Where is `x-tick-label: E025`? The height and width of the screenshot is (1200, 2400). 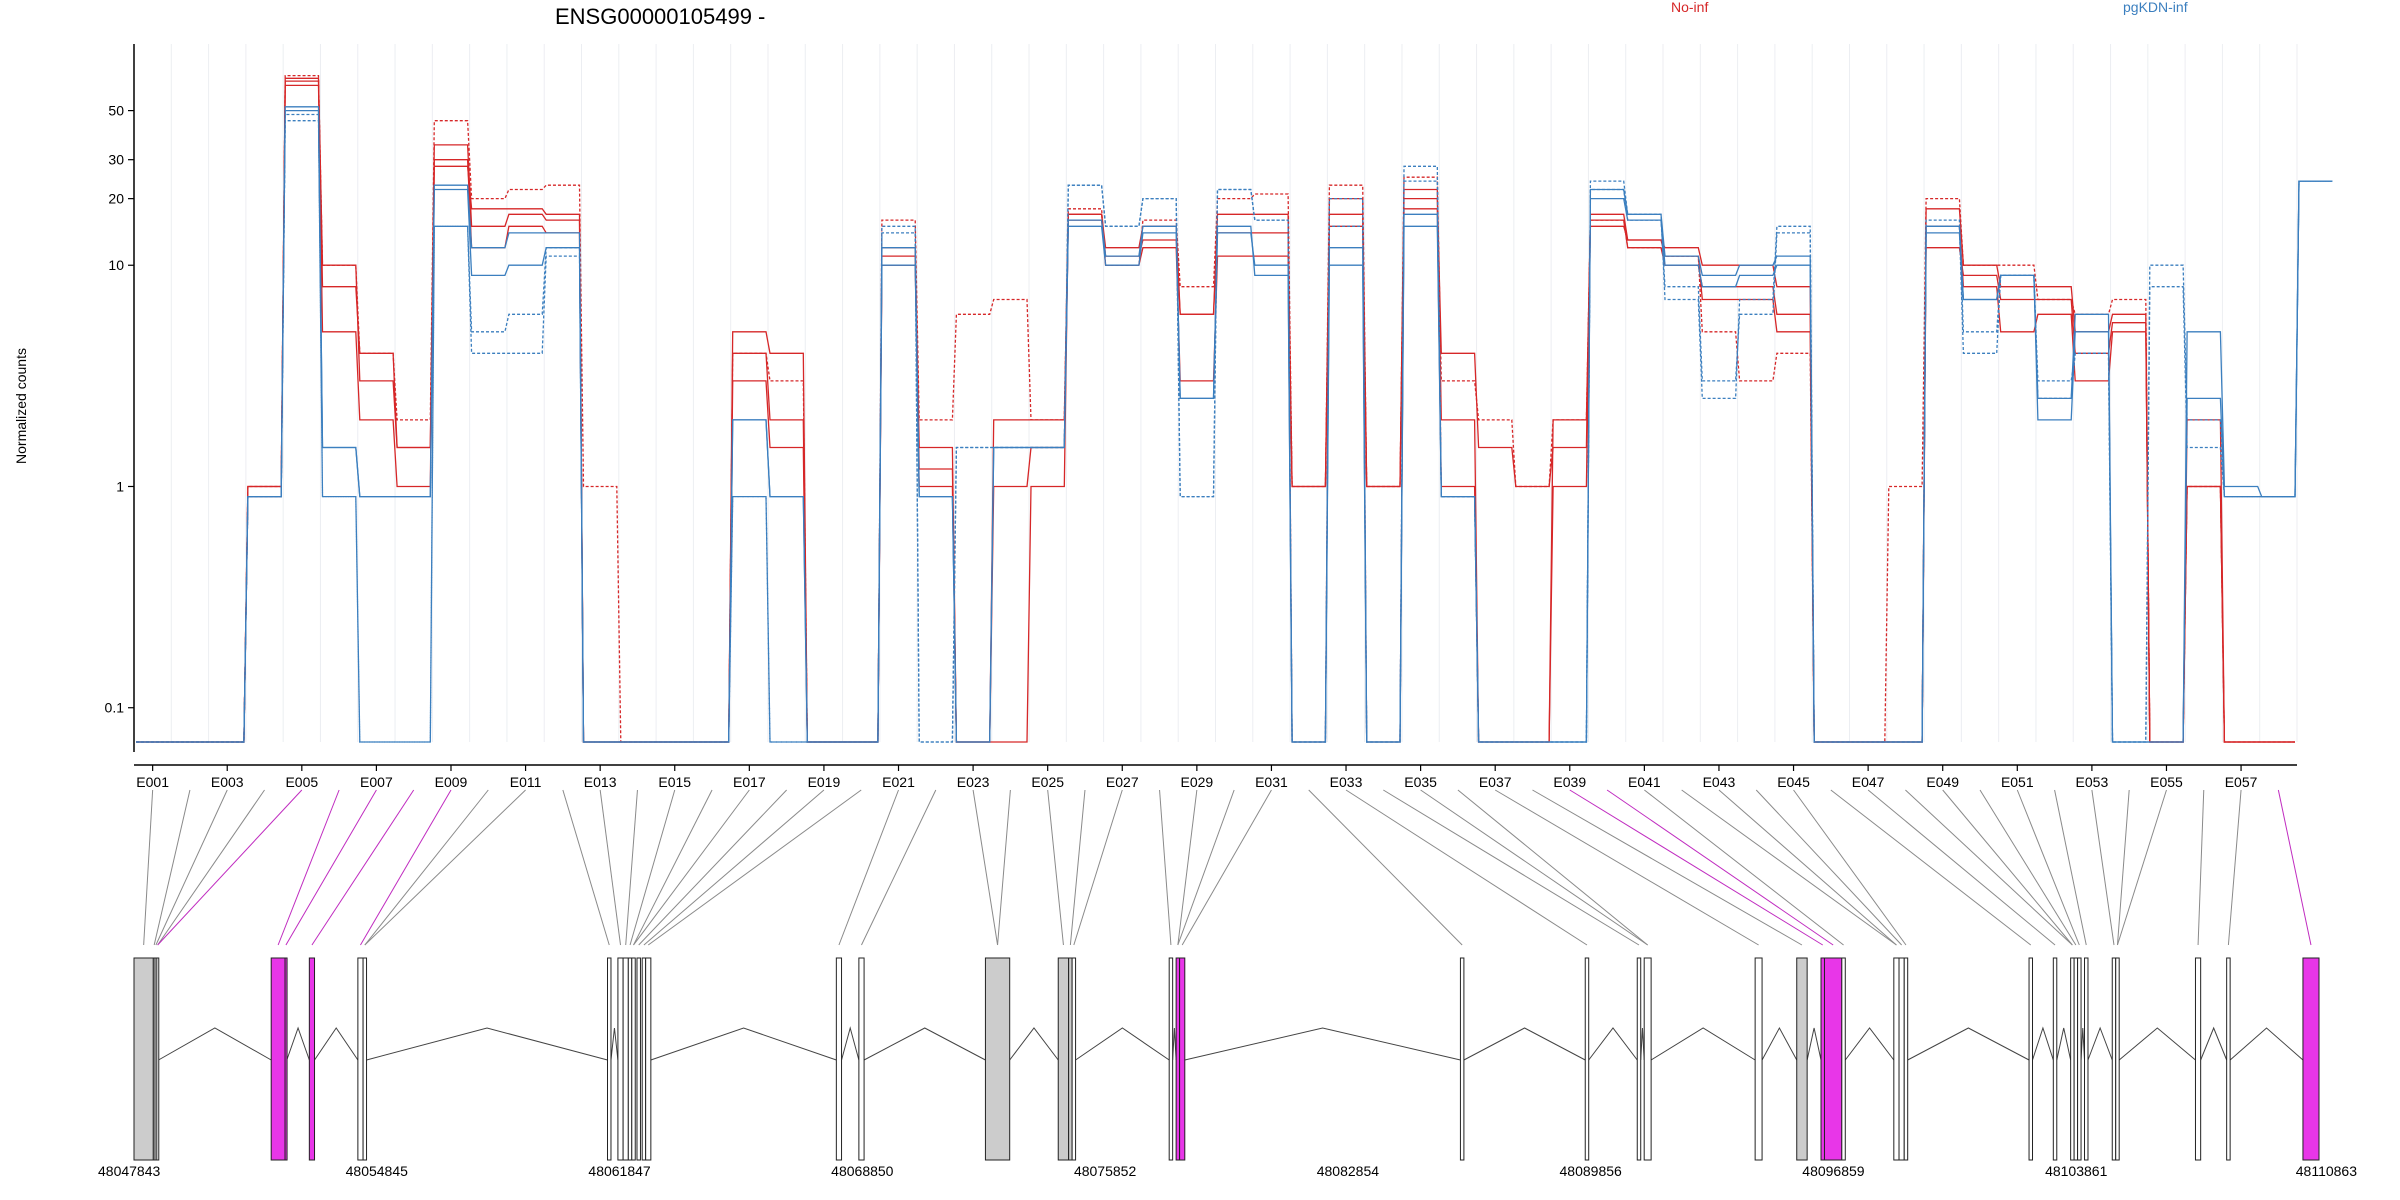 x-tick-label: E025 is located at coordinates (1047, 782).